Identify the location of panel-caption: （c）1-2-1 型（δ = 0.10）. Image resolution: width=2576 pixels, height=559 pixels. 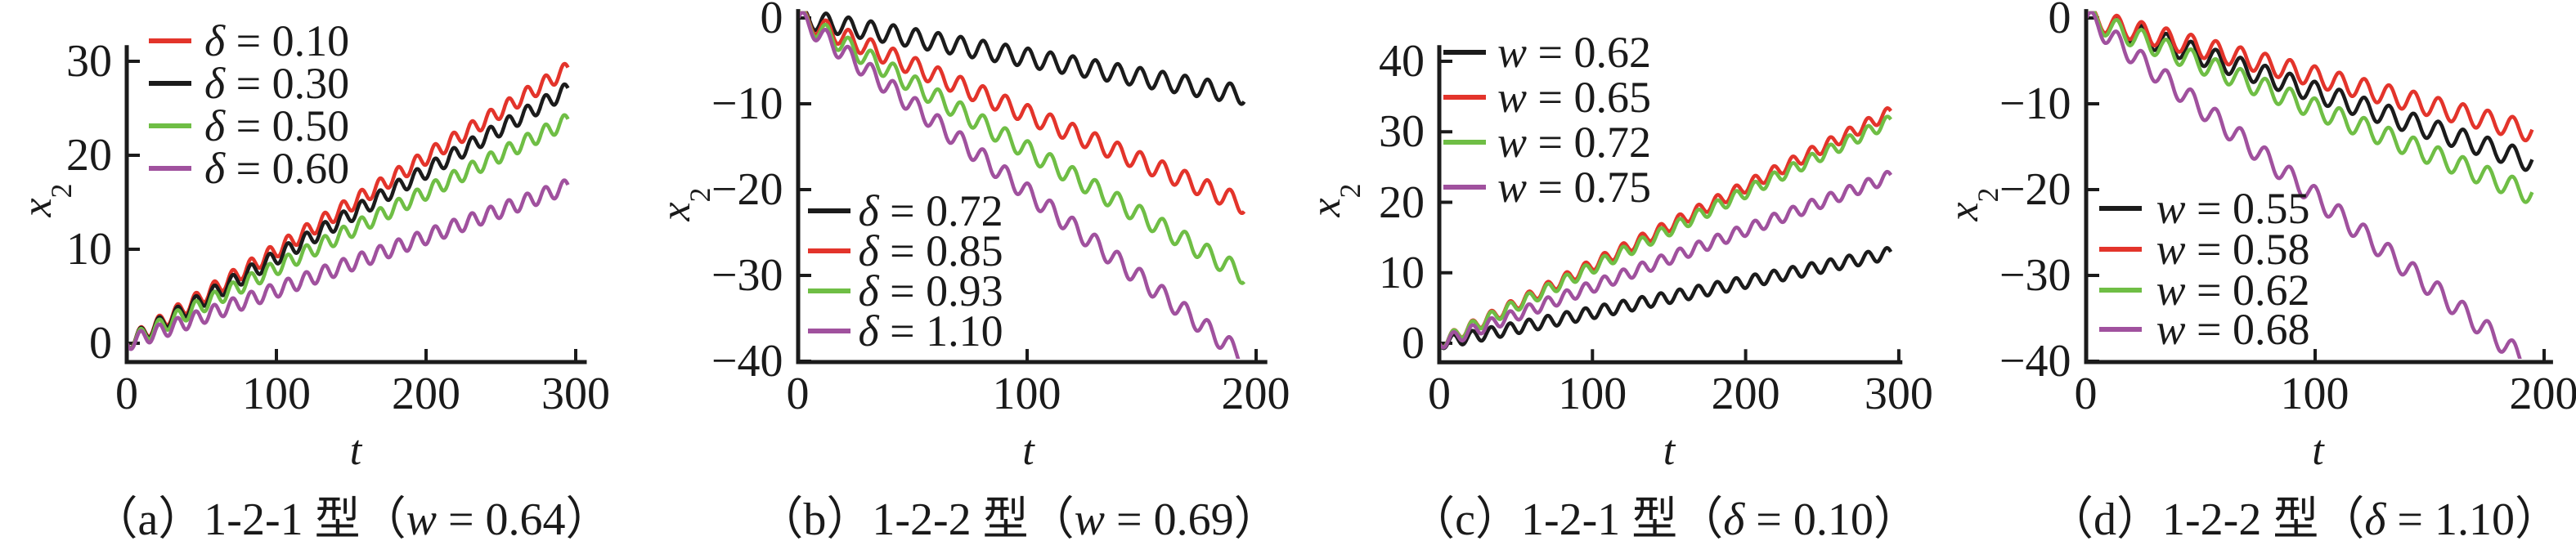
(1664, 520).